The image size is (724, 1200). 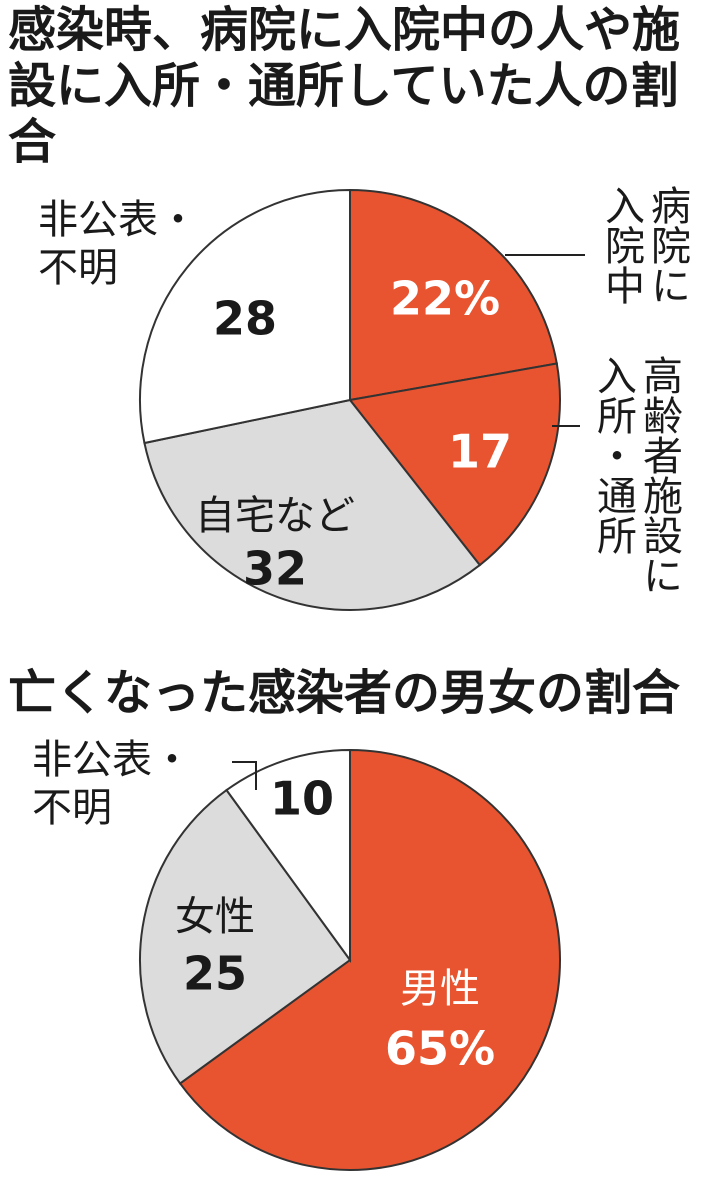 What do you see at coordinates (275, 569) in the screenshot?
I see `value-label: 32` at bounding box center [275, 569].